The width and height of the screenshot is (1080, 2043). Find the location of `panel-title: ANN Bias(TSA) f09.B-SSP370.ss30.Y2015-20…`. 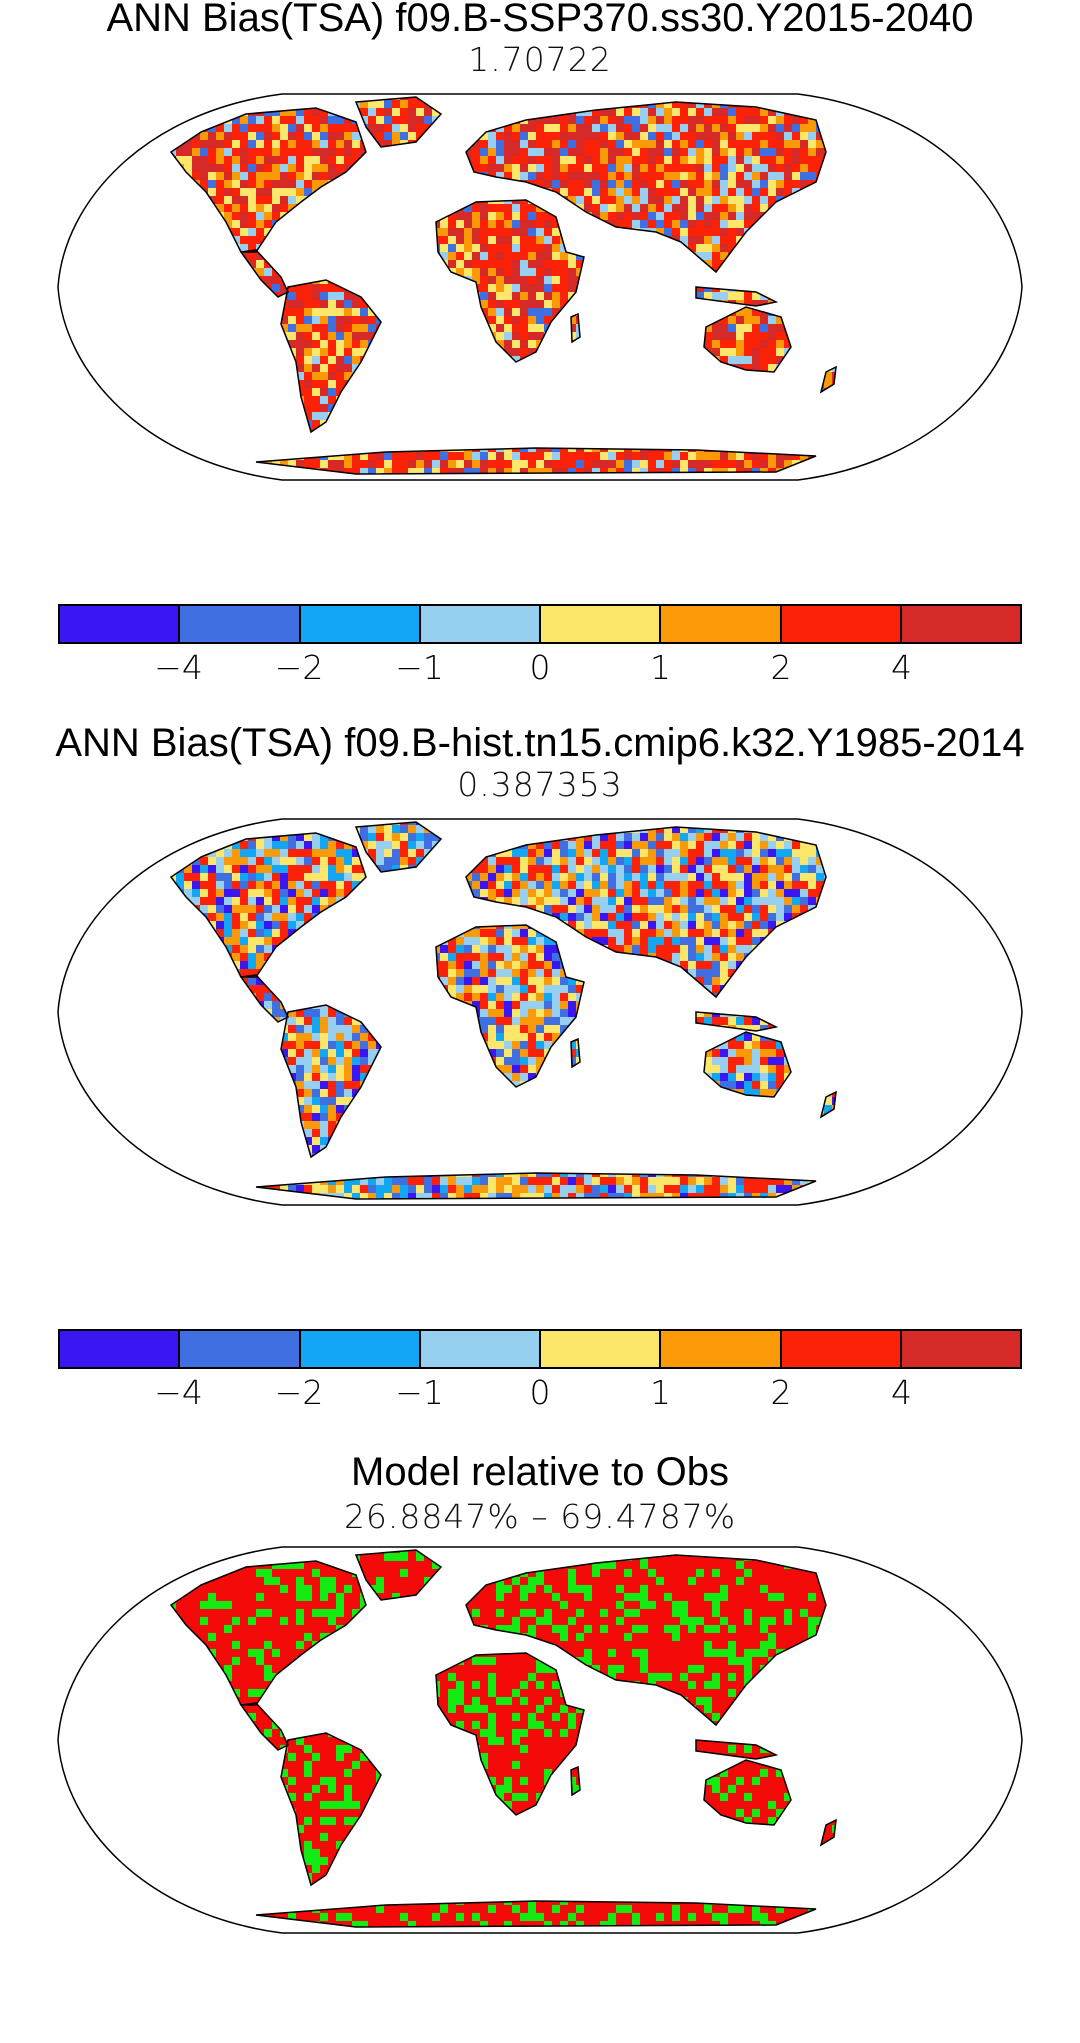

panel-title: ANN Bias(TSA) f09.B-SSP370.ss30.Y2015-20… is located at coordinates (540, 20).